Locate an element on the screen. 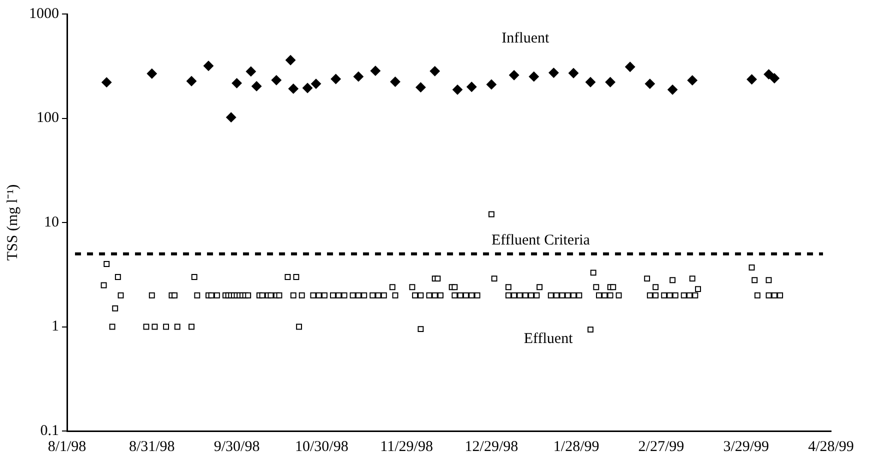  x-tick-label: 1/28/99 is located at coordinates (576, 446).